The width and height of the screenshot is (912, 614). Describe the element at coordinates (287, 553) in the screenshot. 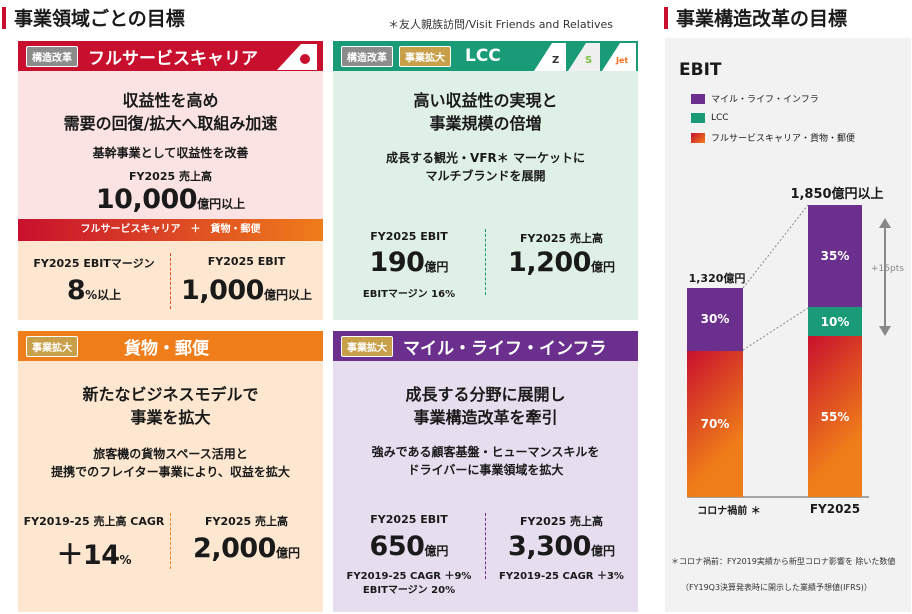

I see `cargo-m2-unit: 億円` at that location.